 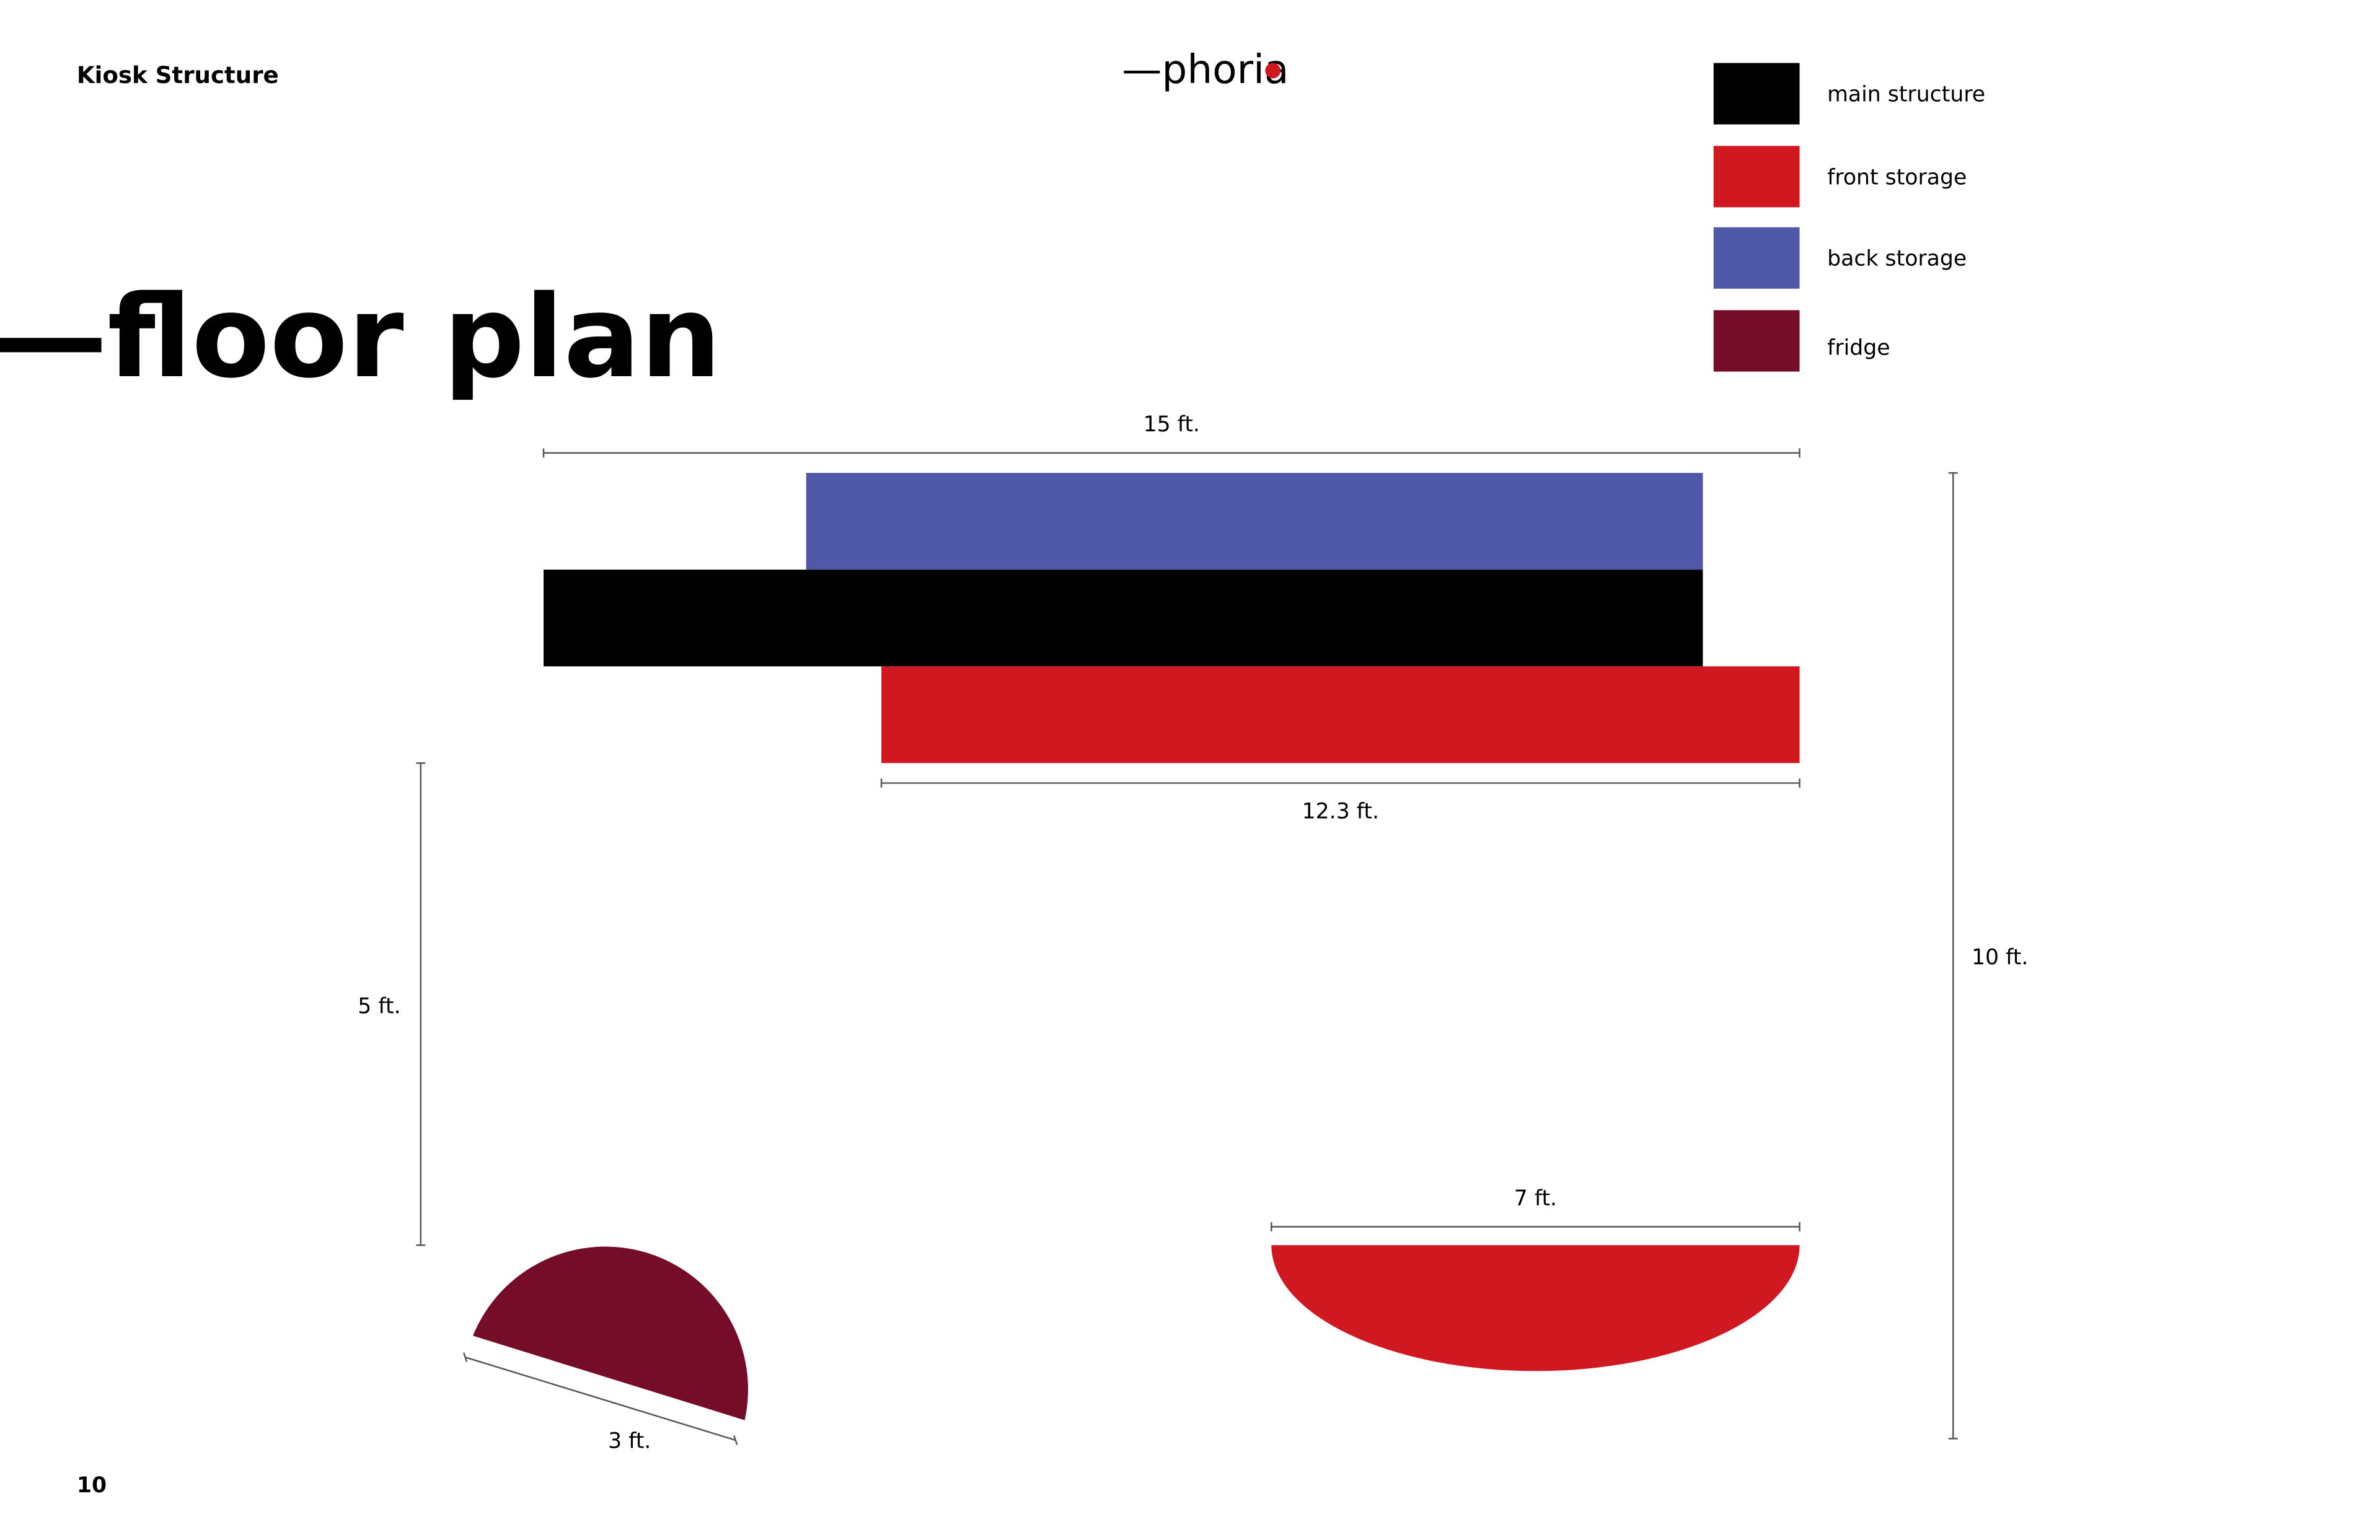 What do you see at coordinates (1254, 521) in the screenshot?
I see `back-storage` at bounding box center [1254, 521].